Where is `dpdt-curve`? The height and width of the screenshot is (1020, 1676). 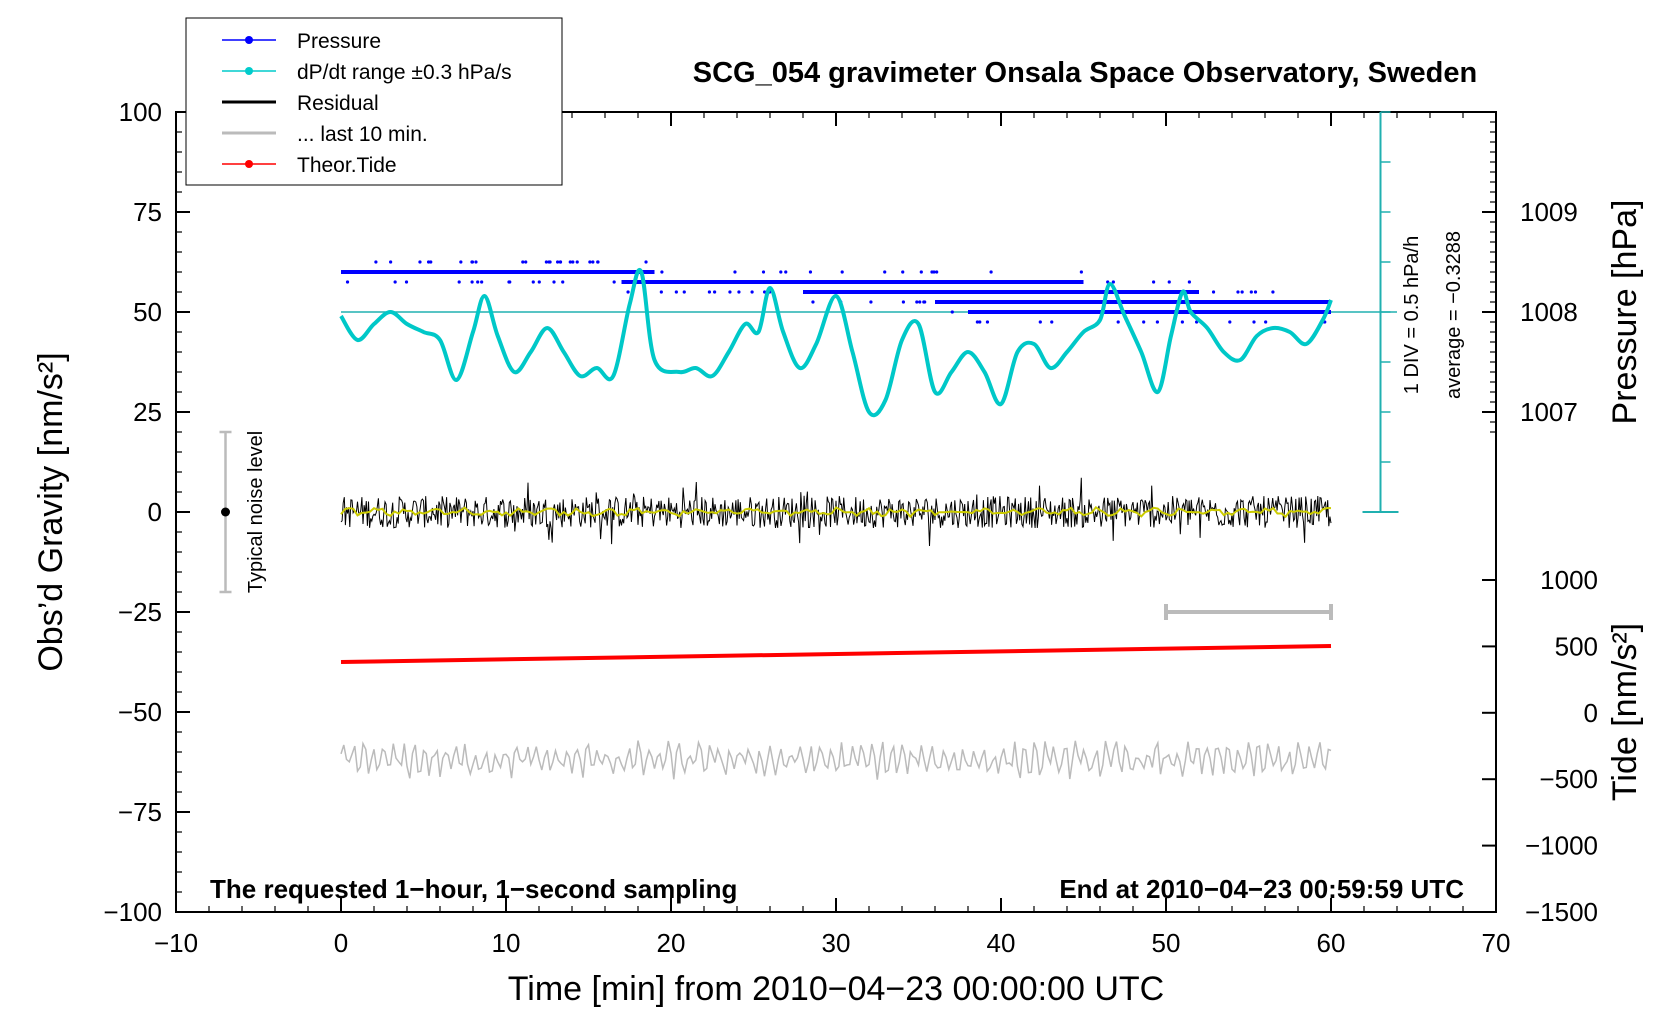
dpdt-curve is located at coordinates (836, 342).